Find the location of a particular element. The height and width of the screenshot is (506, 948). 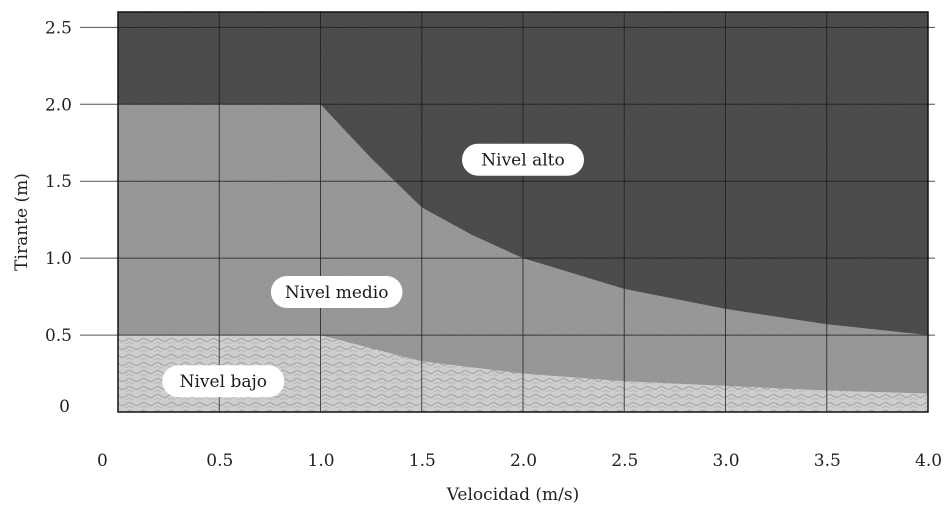

x-tick-label: 4.0 is located at coordinates (928, 461).